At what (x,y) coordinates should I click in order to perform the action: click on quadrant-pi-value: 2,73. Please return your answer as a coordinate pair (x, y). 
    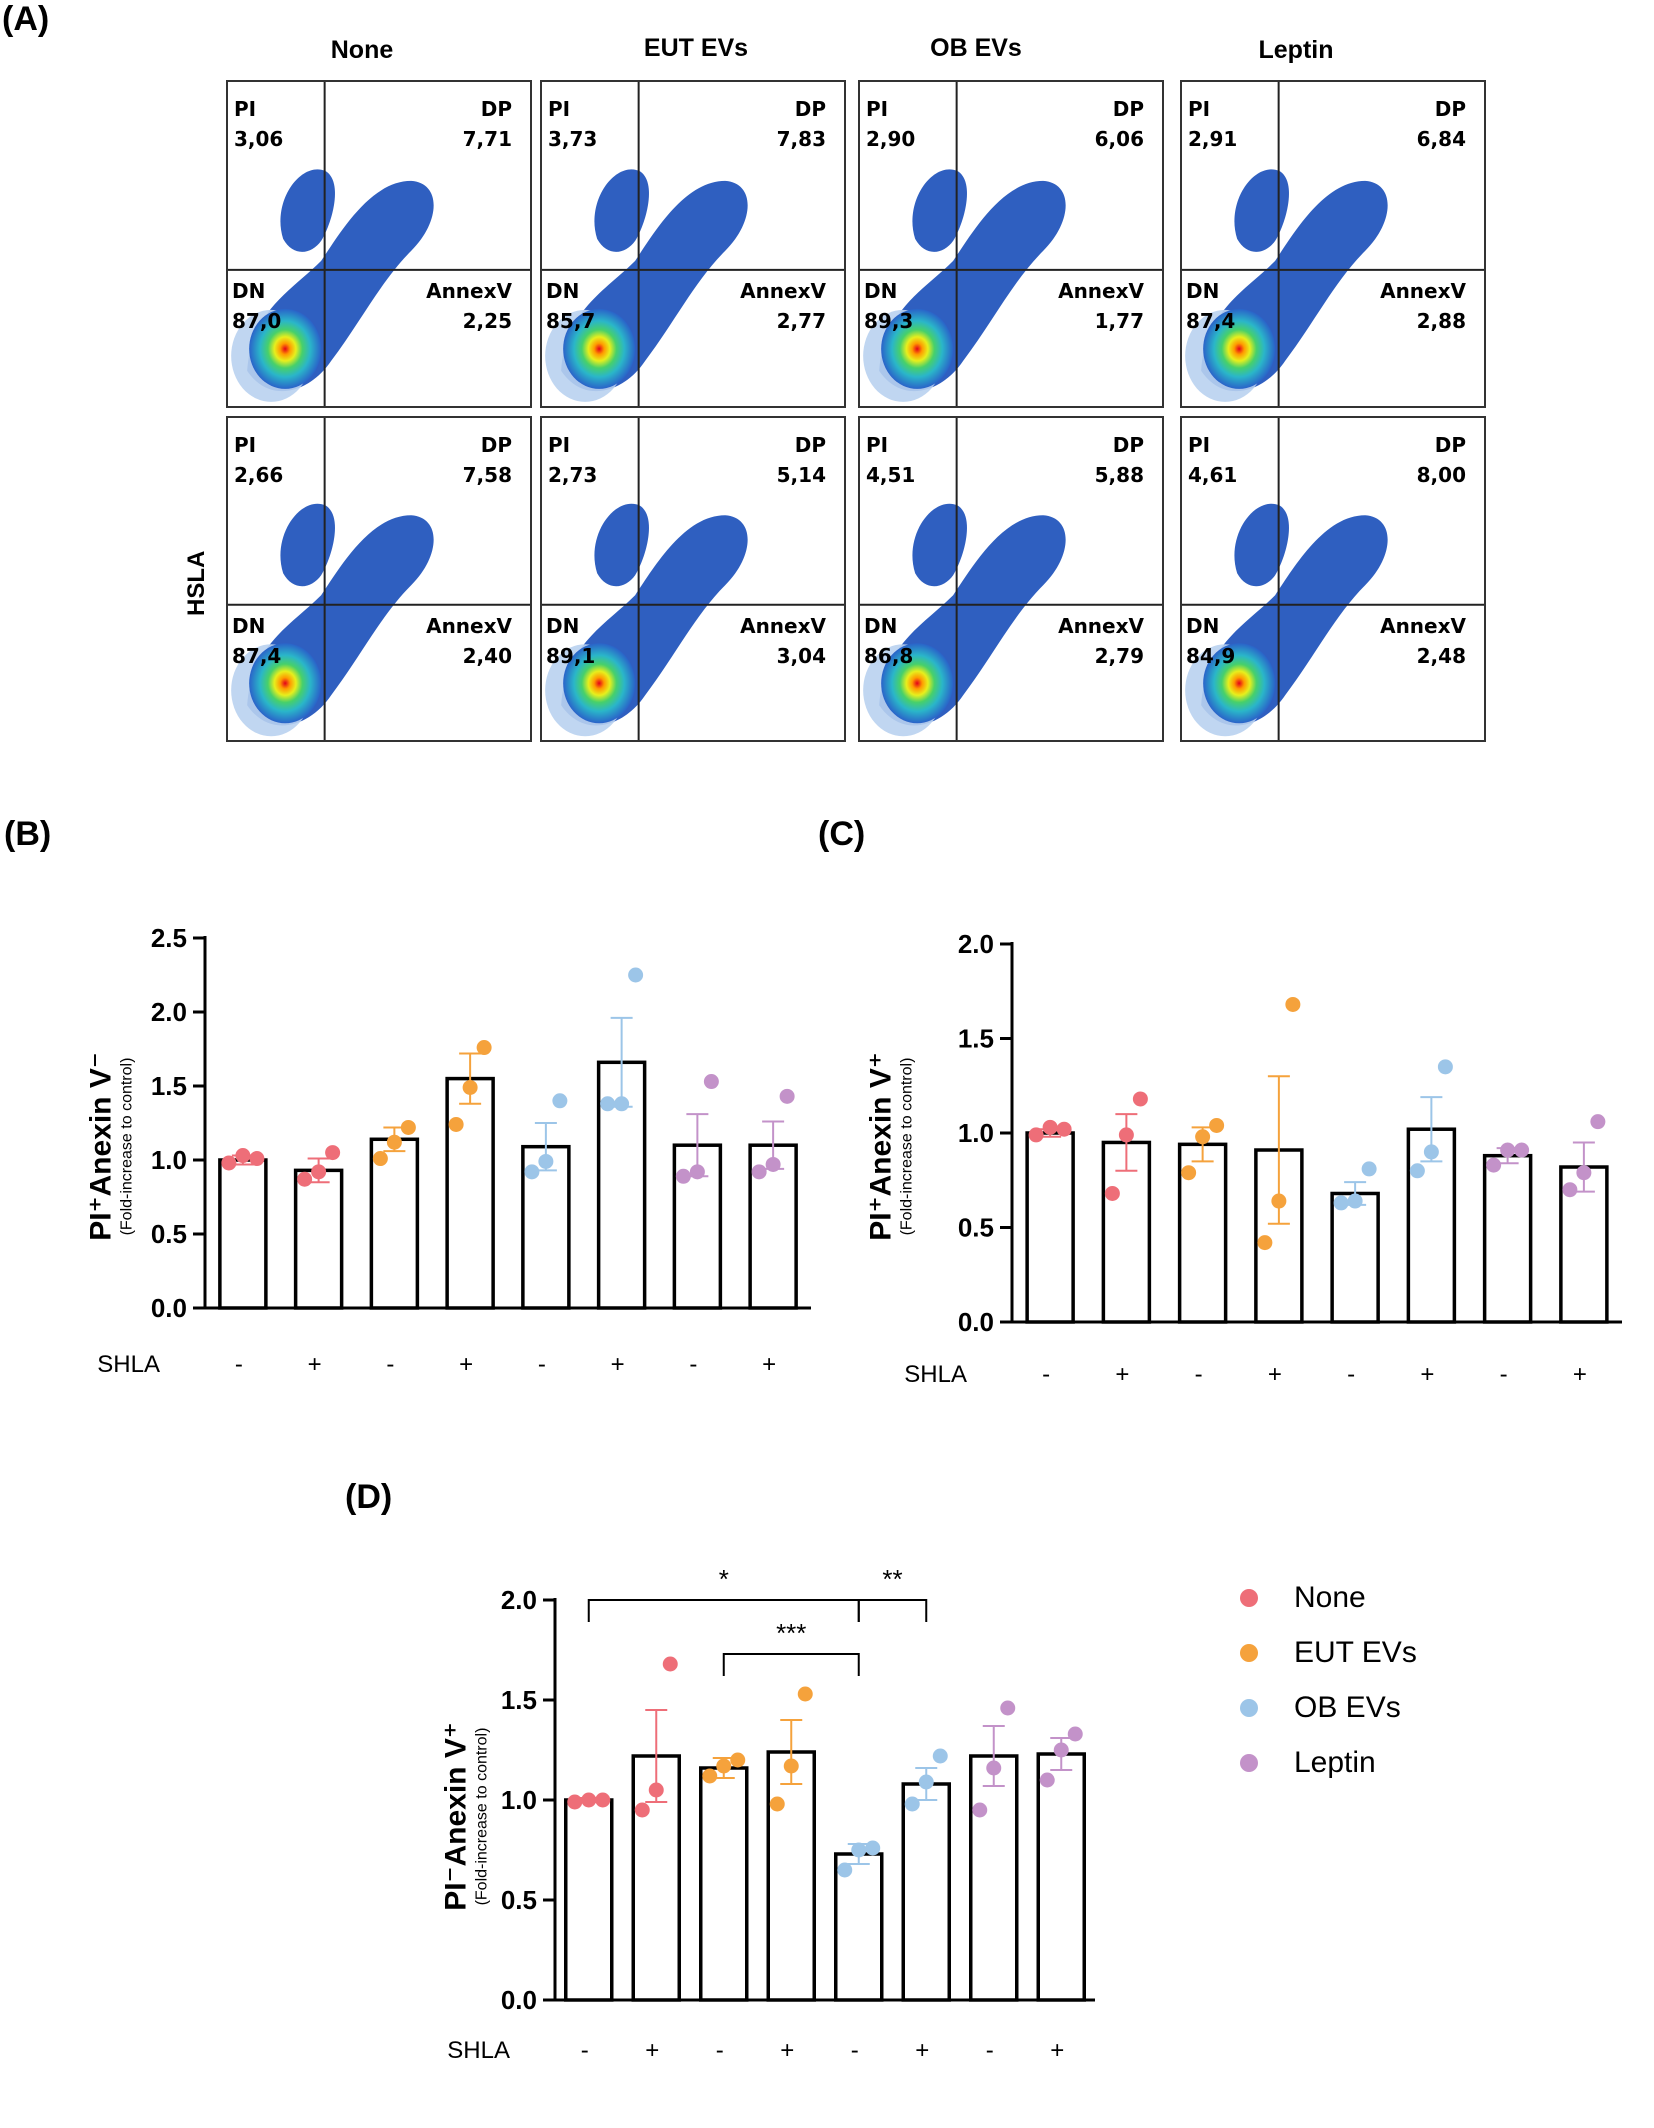
    Looking at the image, I should click on (573, 475).